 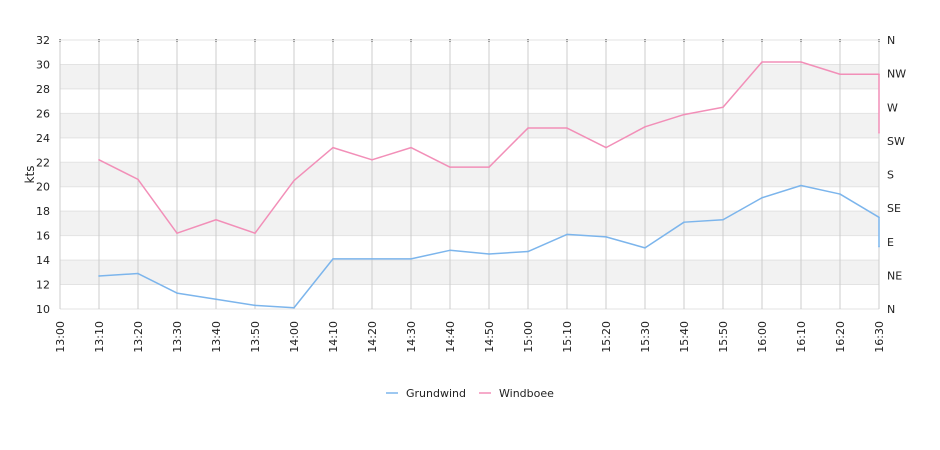 I want to click on y-tick-label: 30, so click(x=43, y=64).